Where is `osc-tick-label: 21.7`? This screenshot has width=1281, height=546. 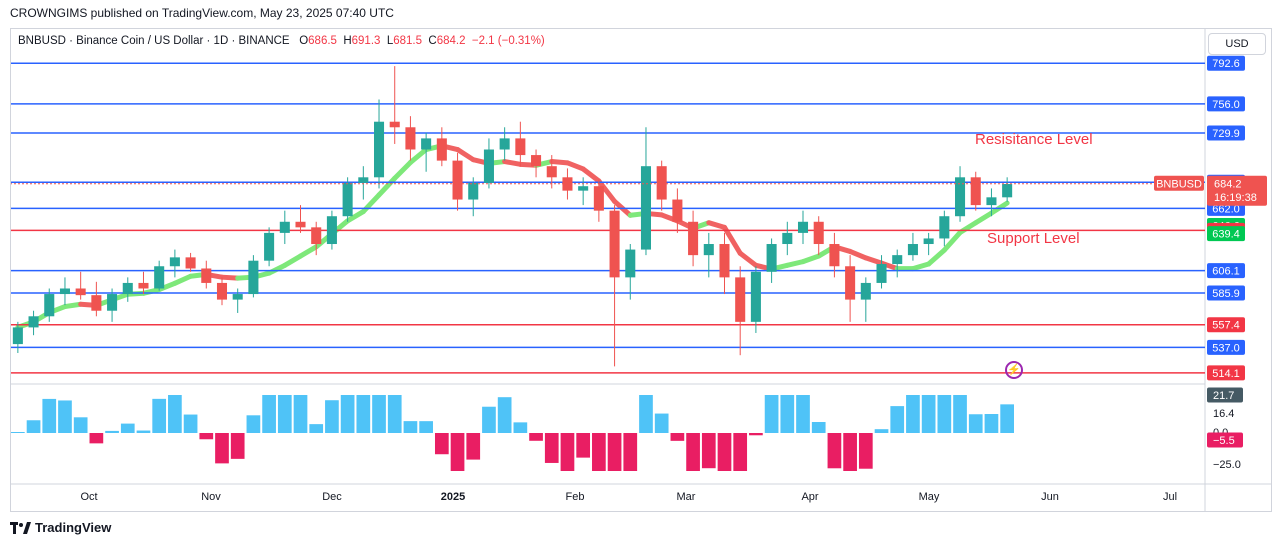
osc-tick-label: 21.7 is located at coordinates (1223, 396).